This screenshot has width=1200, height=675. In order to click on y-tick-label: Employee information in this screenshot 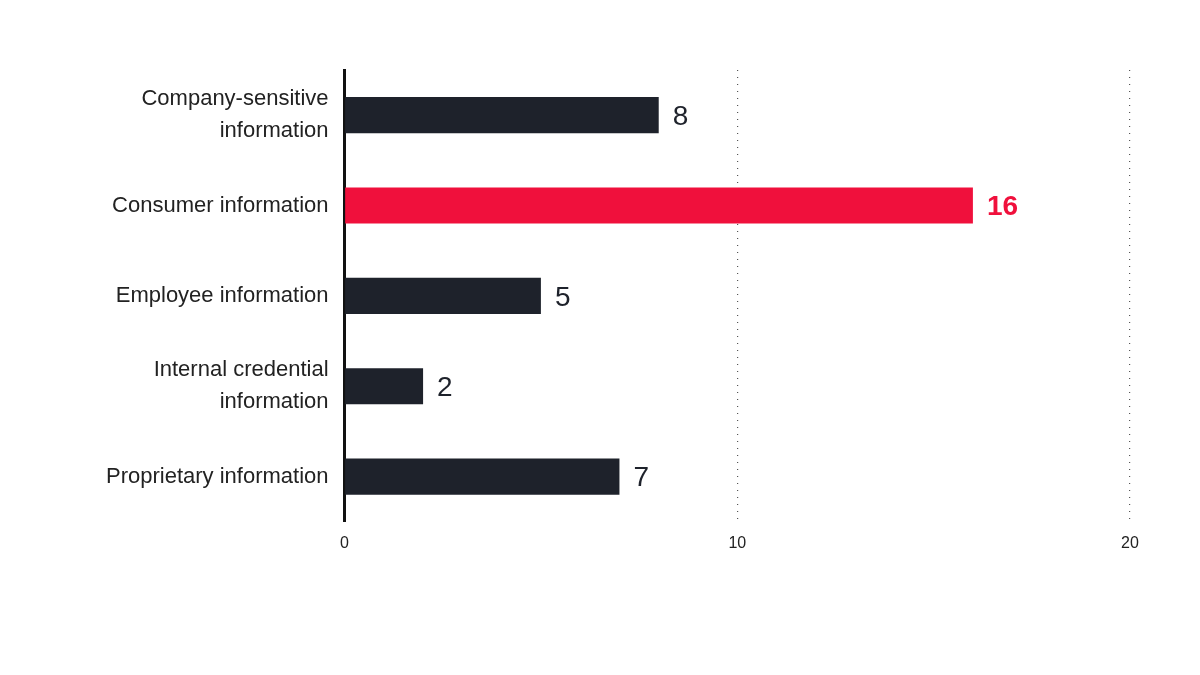, I will do `click(222, 294)`.